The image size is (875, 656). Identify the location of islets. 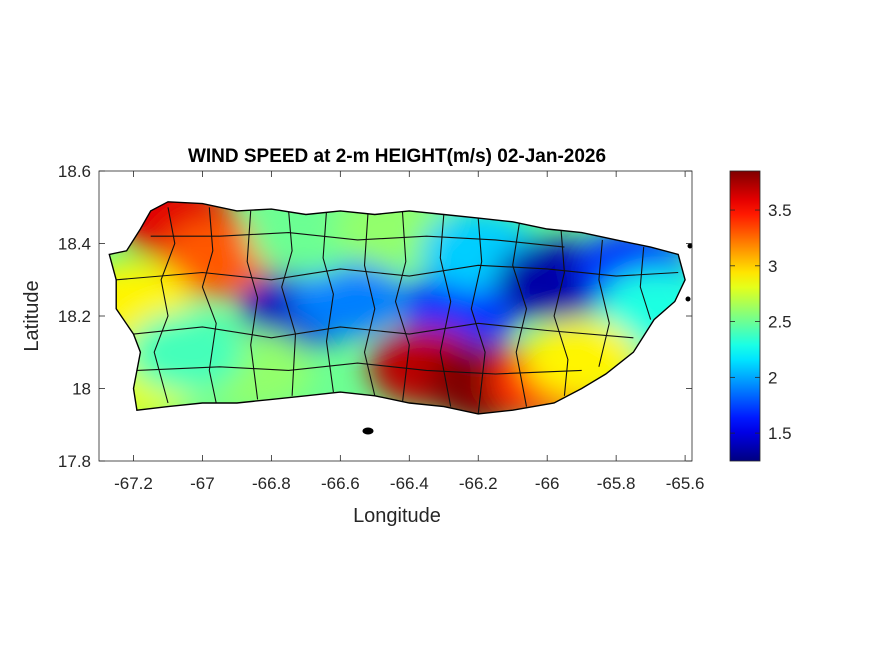
(527, 339).